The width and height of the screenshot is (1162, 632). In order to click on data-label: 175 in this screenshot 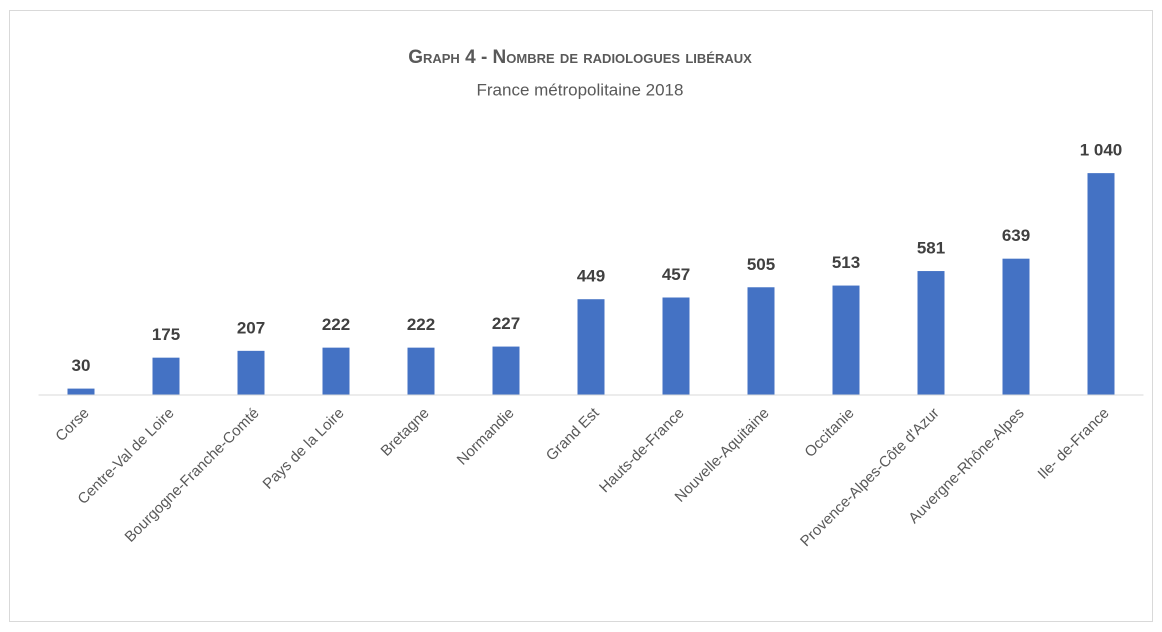, I will do `click(166, 334)`.